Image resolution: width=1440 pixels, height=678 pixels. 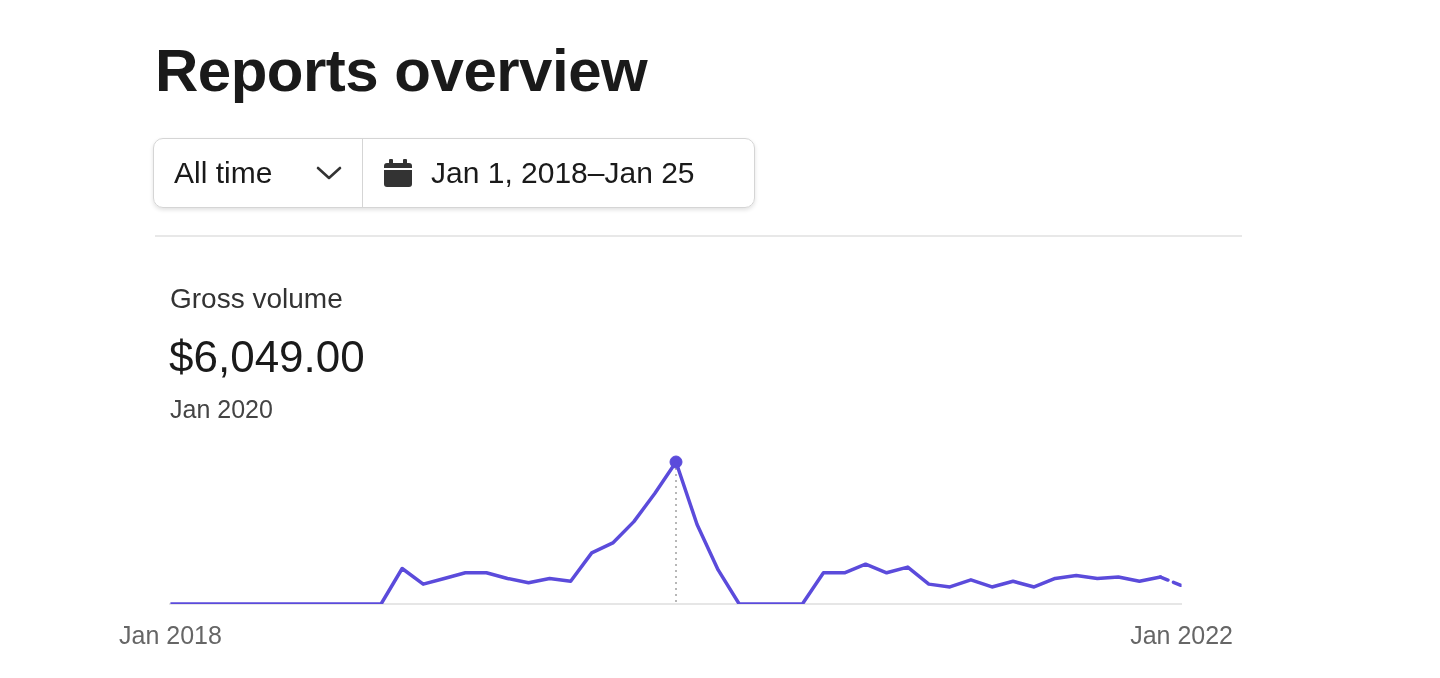 What do you see at coordinates (267, 357) in the screenshot?
I see `text: $6,049.00` at bounding box center [267, 357].